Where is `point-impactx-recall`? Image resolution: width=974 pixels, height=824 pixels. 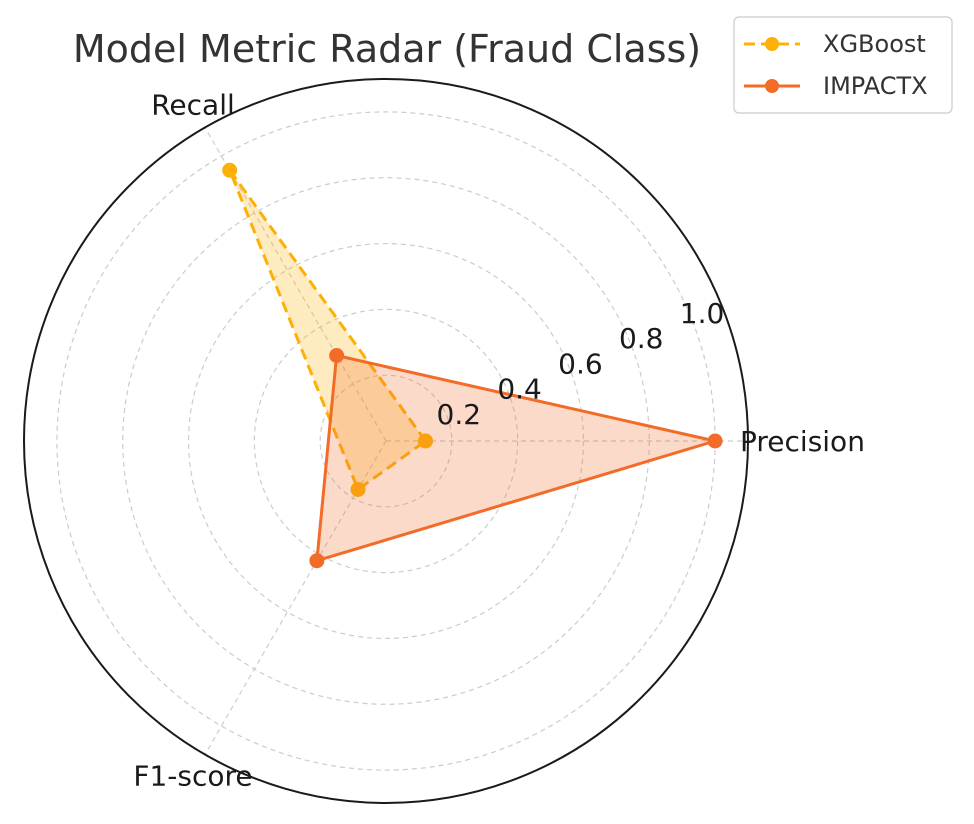 point-impactx-recall is located at coordinates (337, 355).